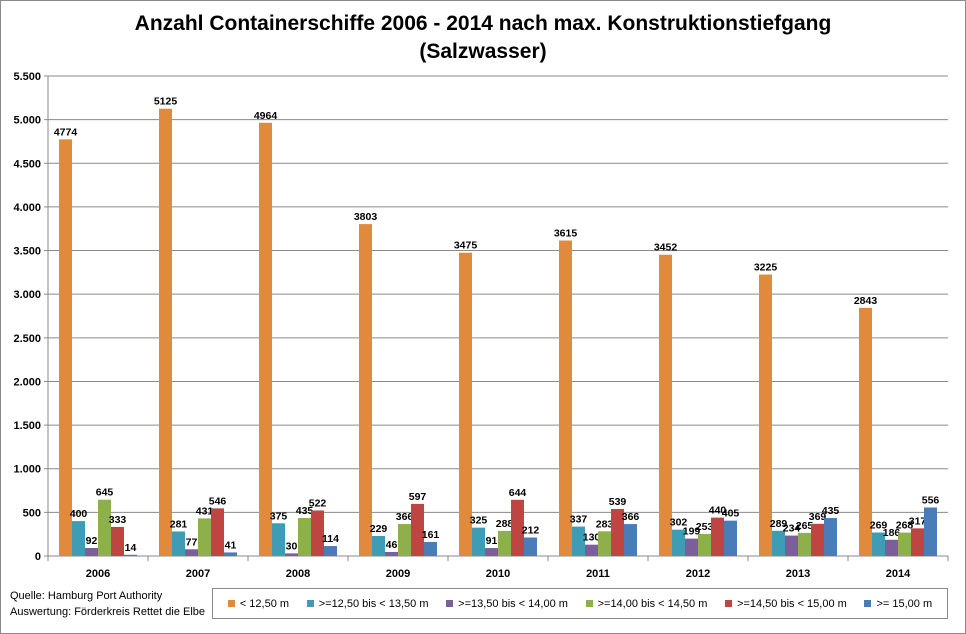 The image size is (966, 634). I want to click on data-label: 46, so click(392, 545).